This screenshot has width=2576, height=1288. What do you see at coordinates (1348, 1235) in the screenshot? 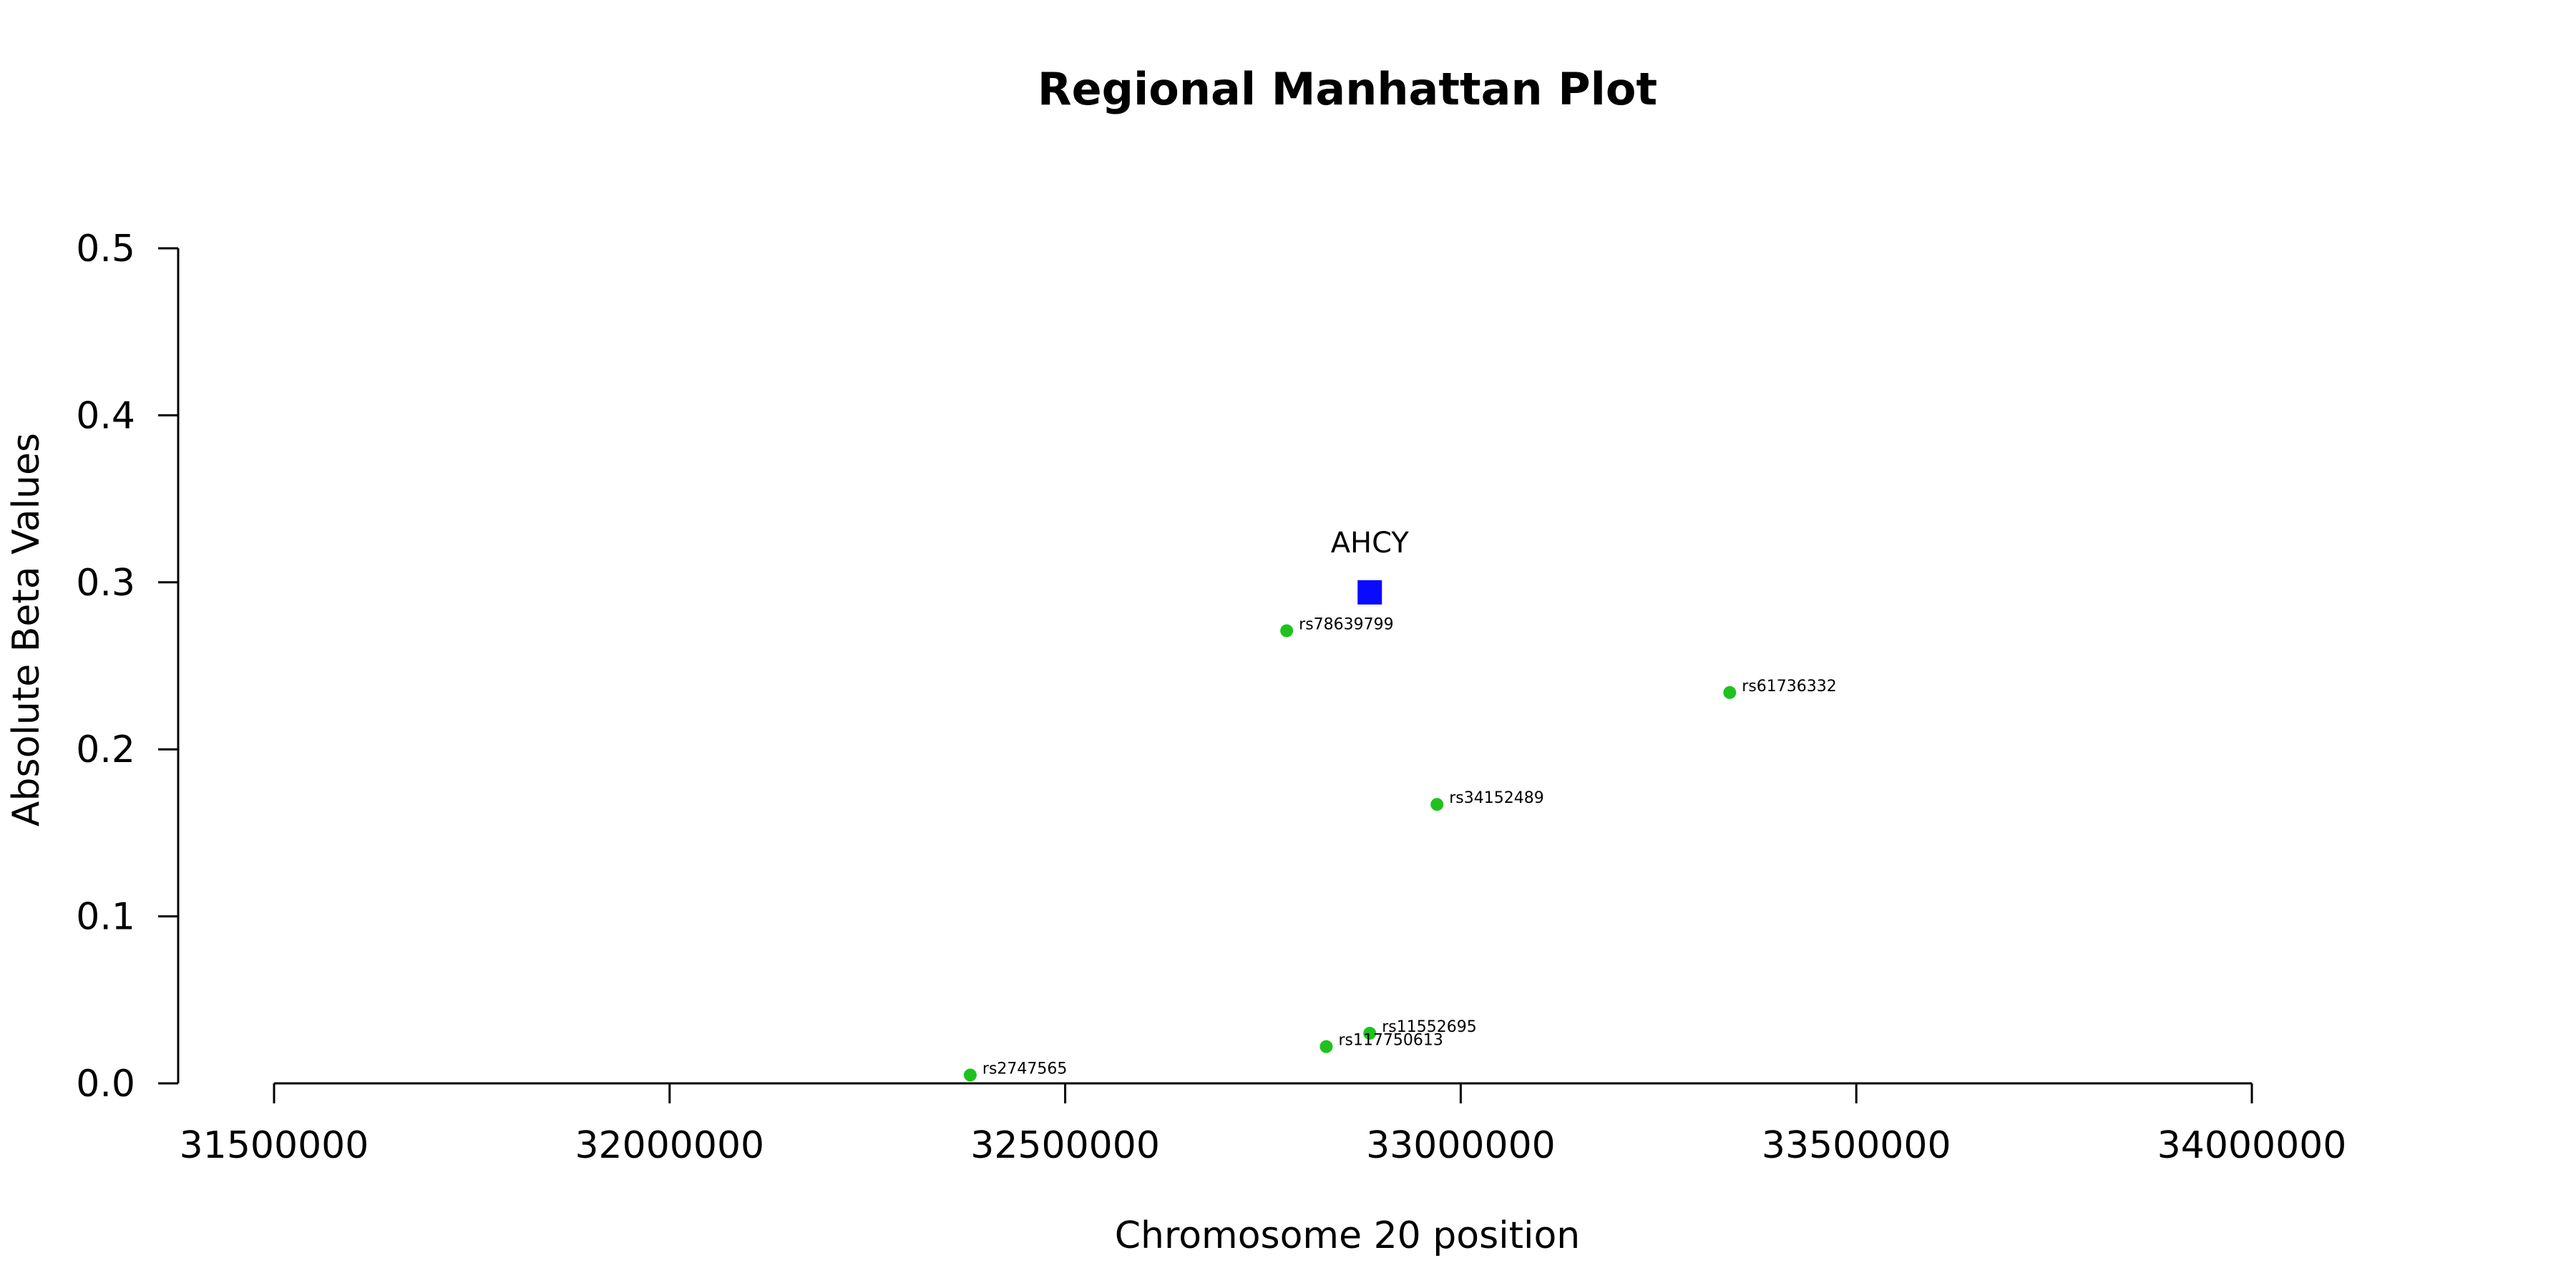
I see `x-axis-title: Chromosome 20 position` at bounding box center [1348, 1235].